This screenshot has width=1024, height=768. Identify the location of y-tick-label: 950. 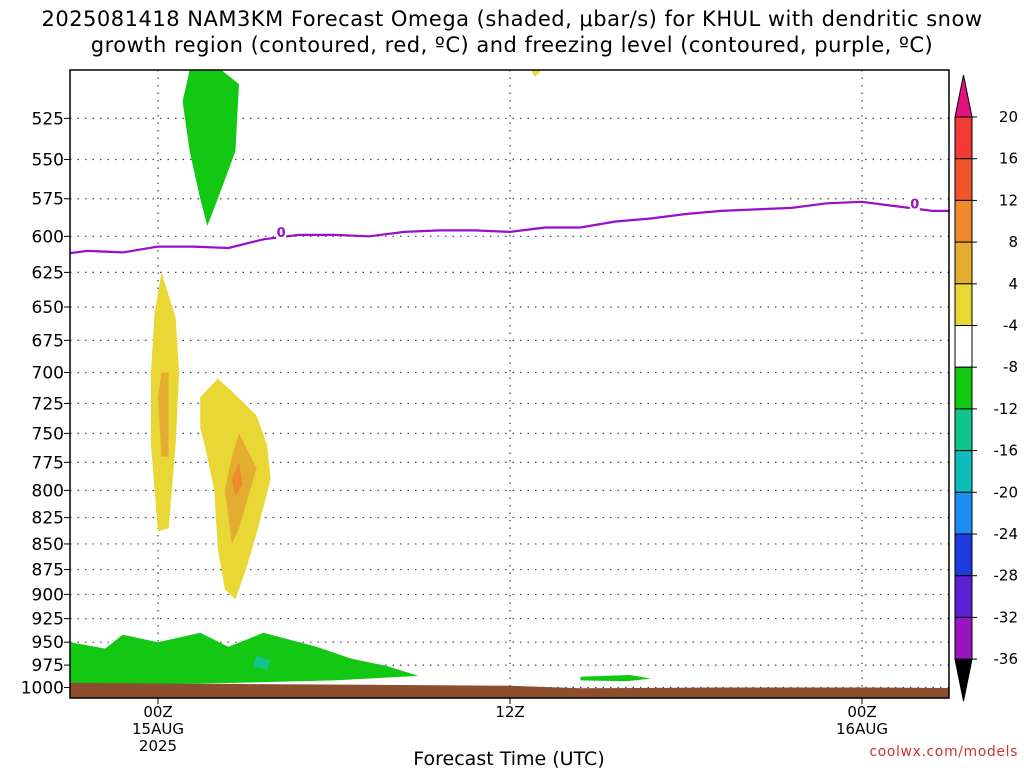
(48, 643).